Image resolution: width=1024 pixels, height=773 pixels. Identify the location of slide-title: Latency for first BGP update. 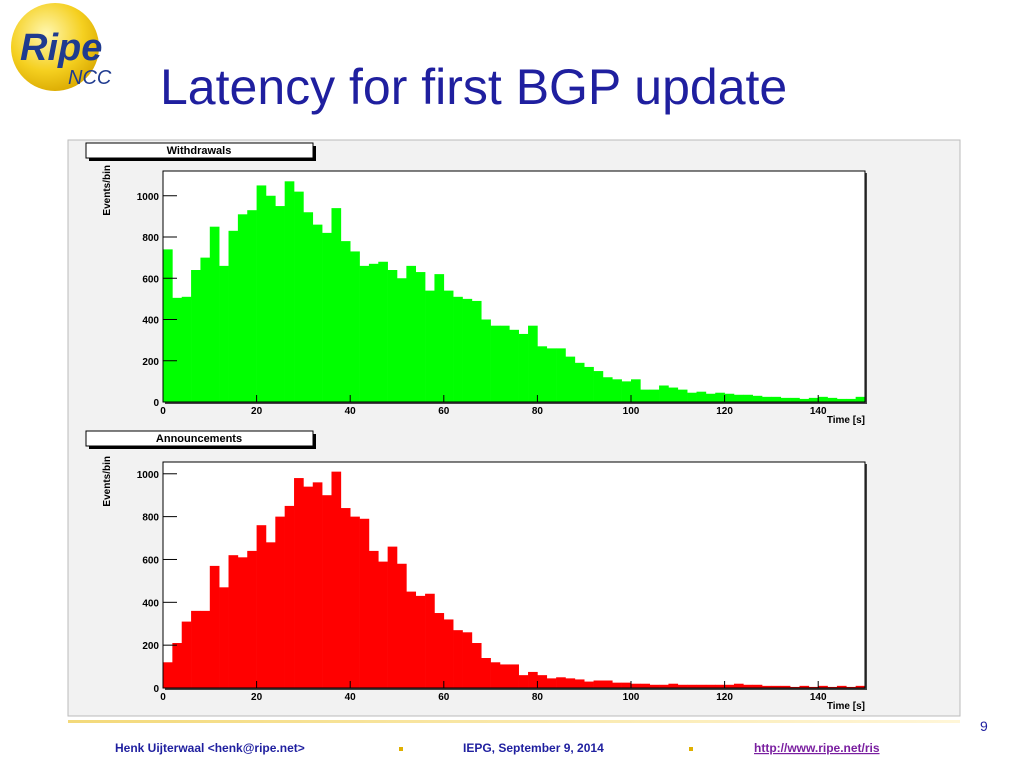
(473, 87).